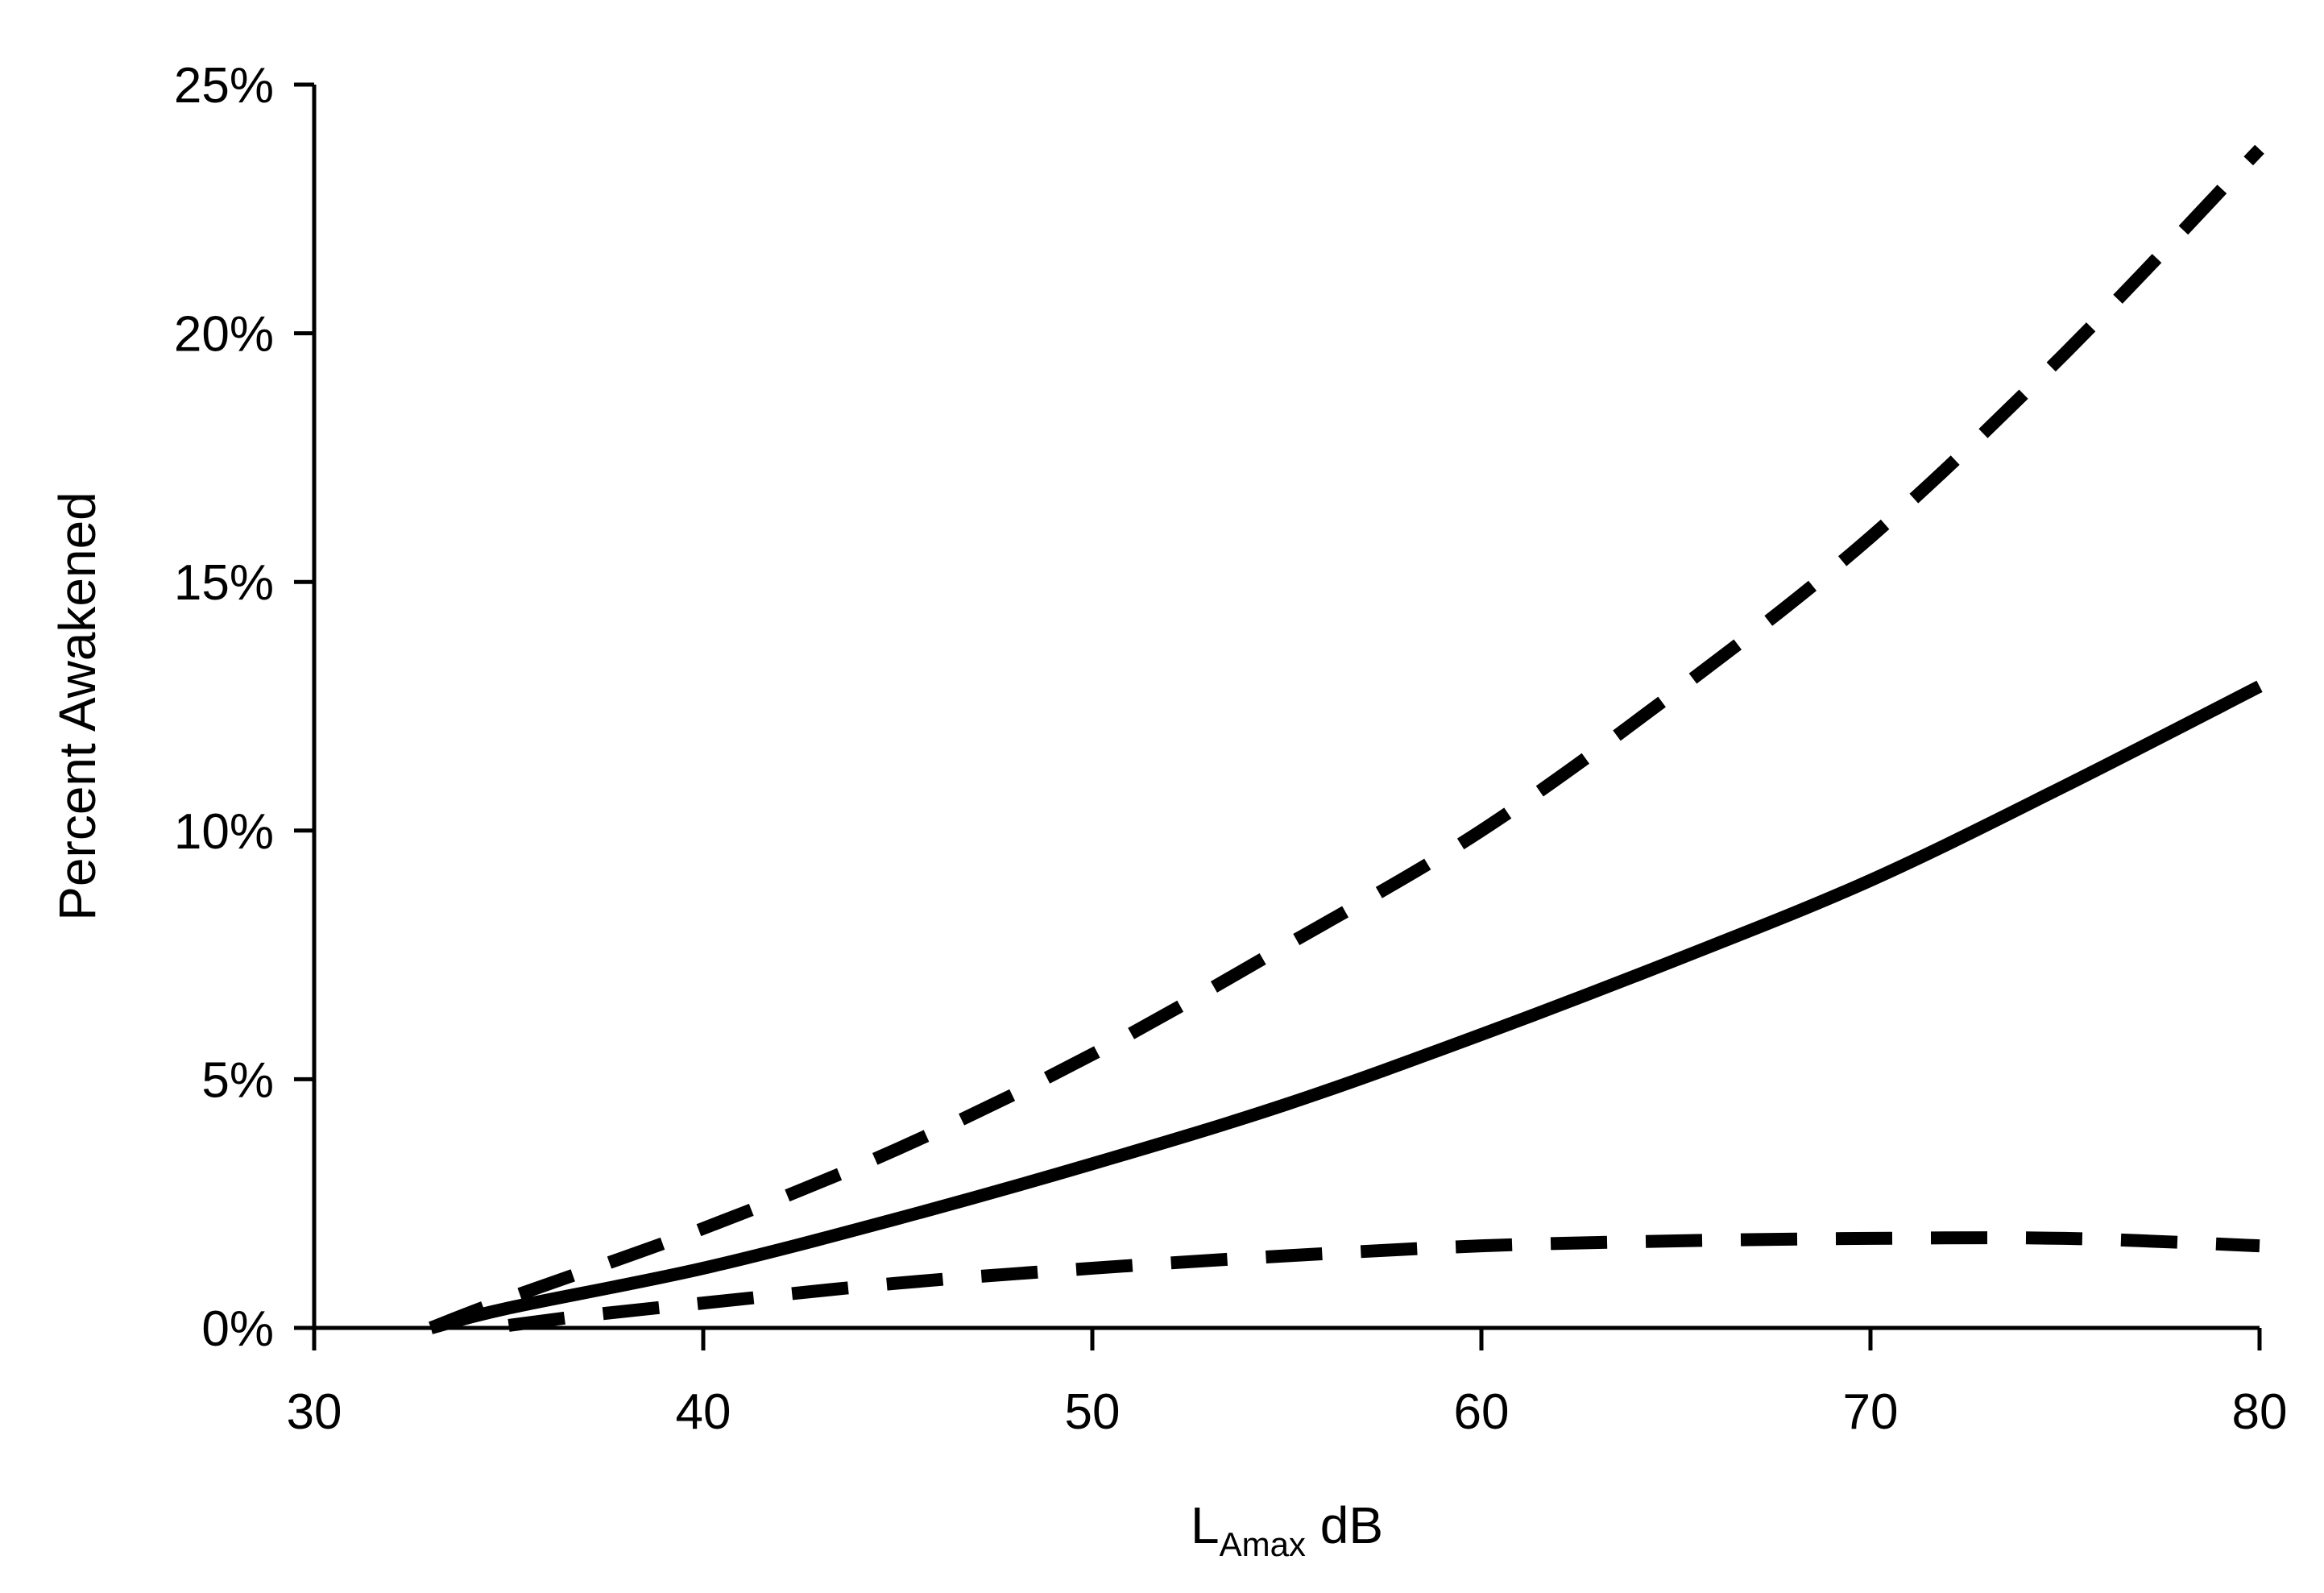 The height and width of the screenshot is (1593, 2324). What do you see at coordinates (224, 86) in the screenshot?
I see `y-tick-label: 25%` at bounding box center [224, 86].